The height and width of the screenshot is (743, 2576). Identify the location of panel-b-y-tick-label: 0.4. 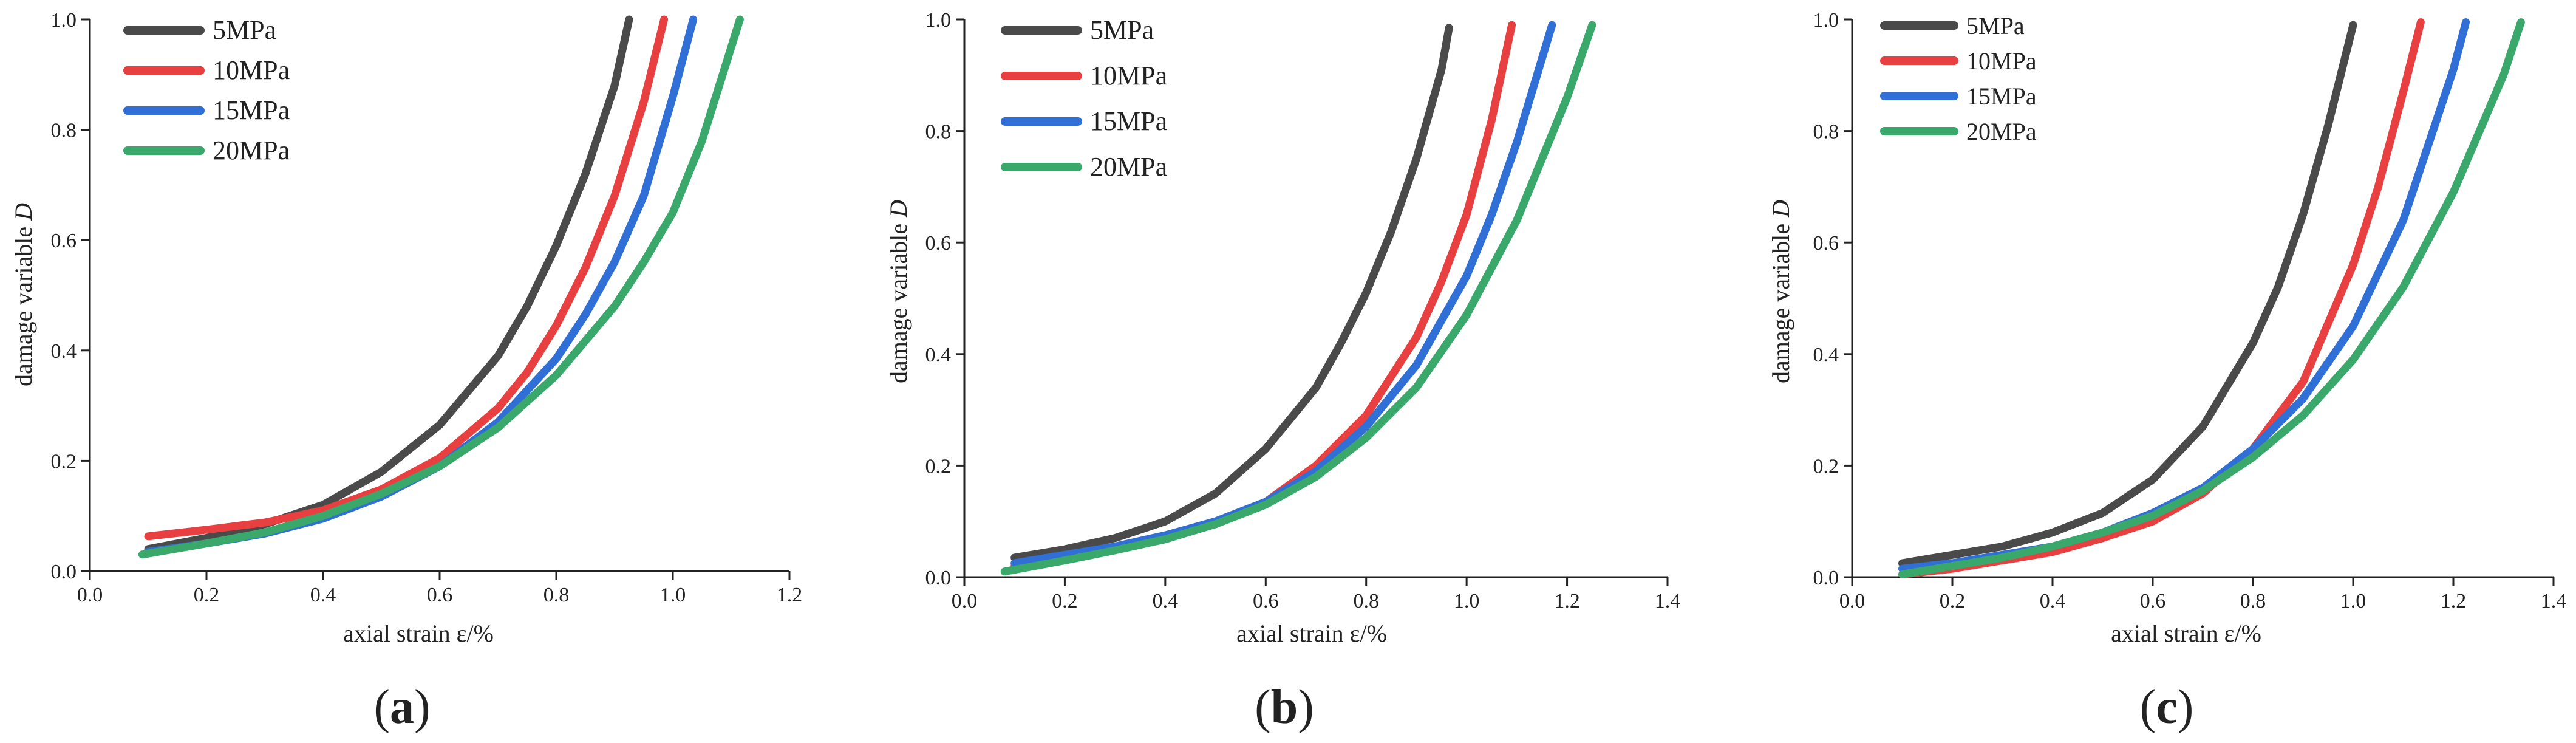
(938, 355).